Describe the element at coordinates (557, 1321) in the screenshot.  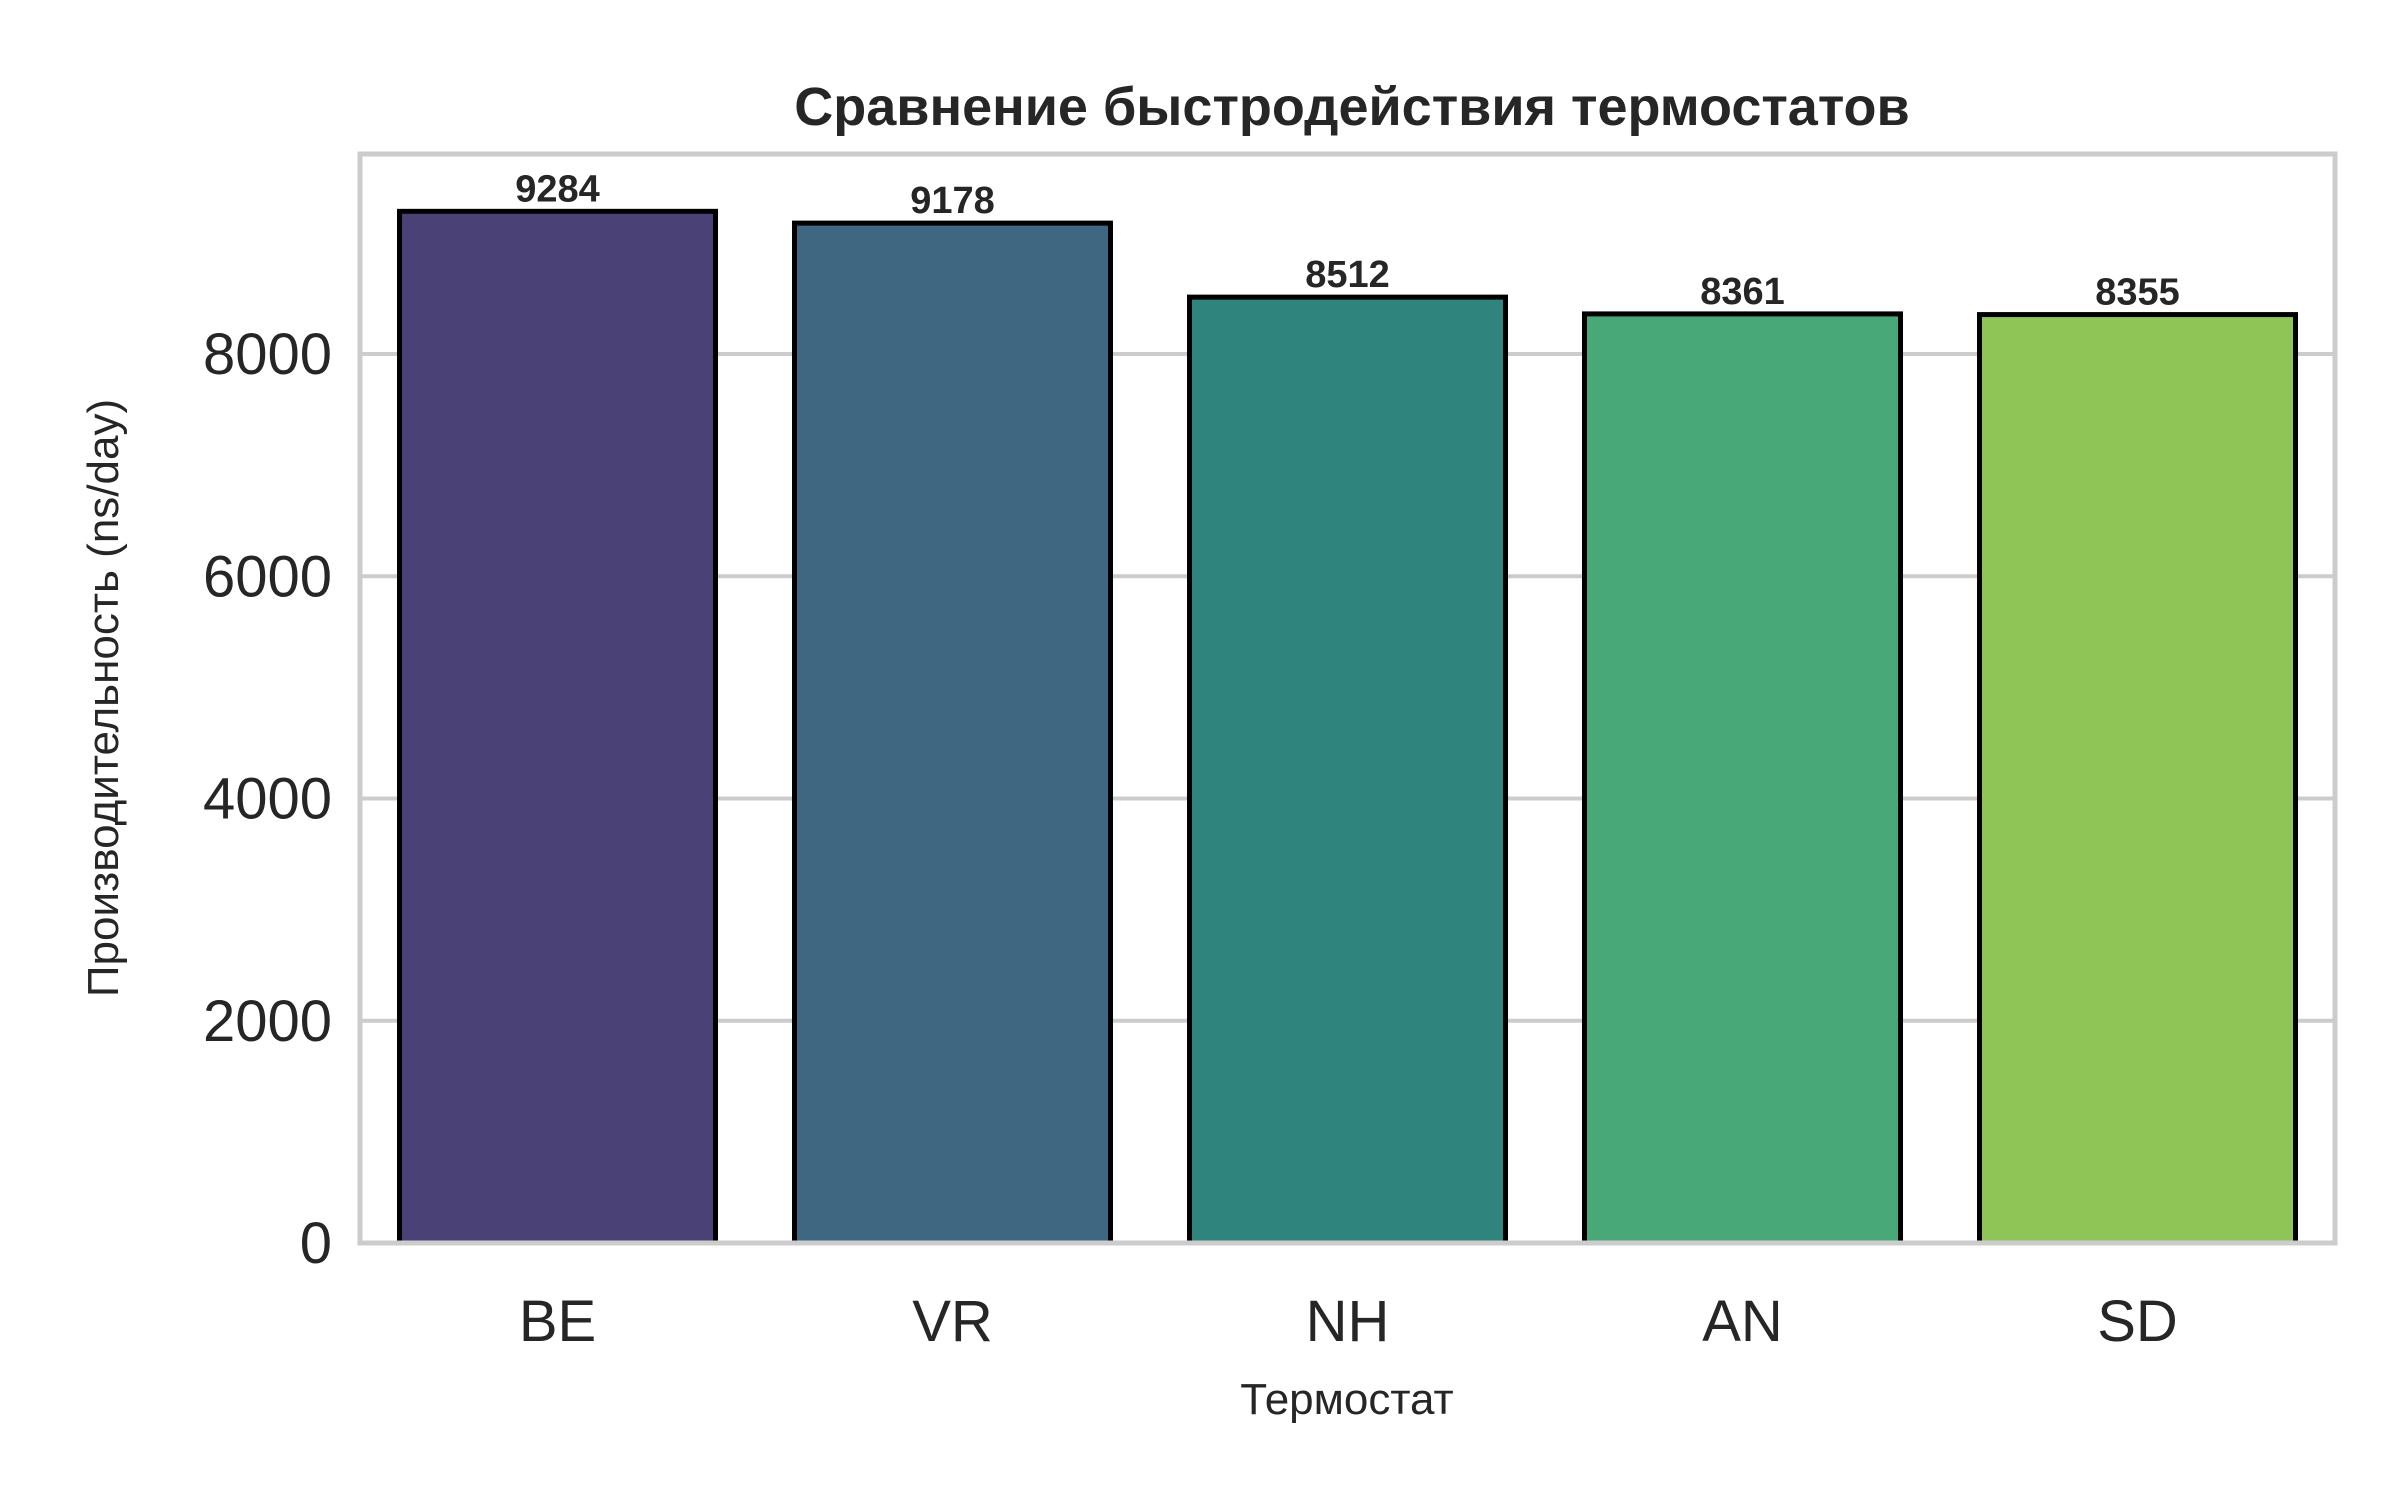
I see `x-tick-label: BE` at that location.